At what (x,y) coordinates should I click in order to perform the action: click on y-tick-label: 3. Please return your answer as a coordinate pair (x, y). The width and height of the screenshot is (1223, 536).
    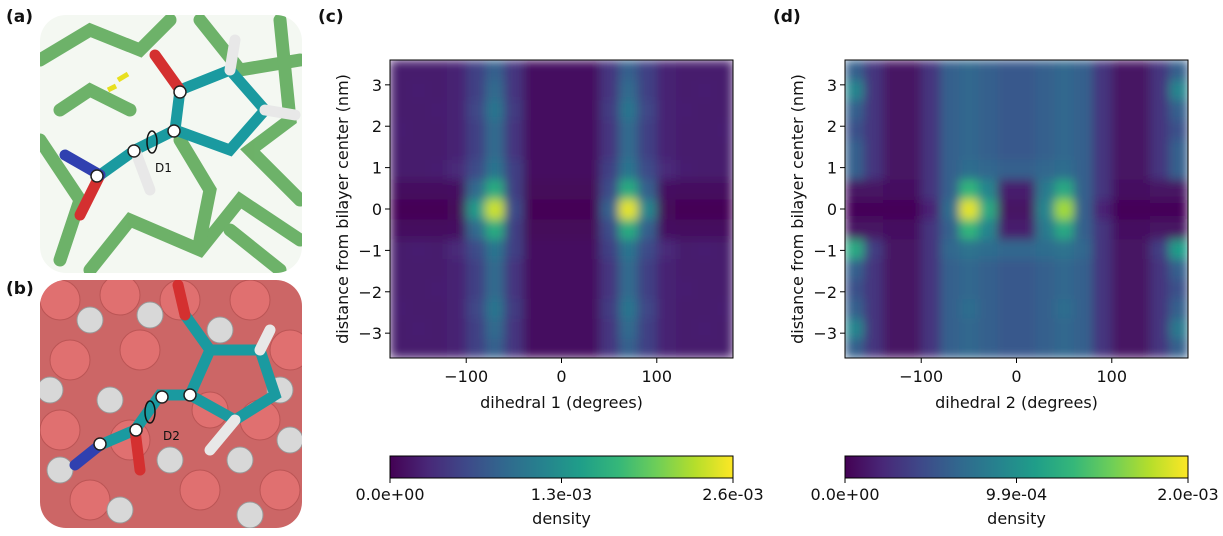
    Looking at the image, I should click on (377, 85).